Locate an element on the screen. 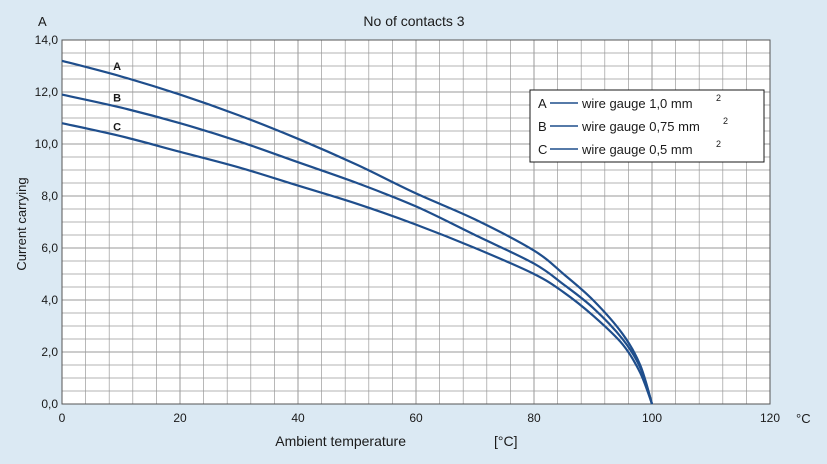 The image size is (827, 464). x-axis-unit: °C is located at coordinates (803, 418).